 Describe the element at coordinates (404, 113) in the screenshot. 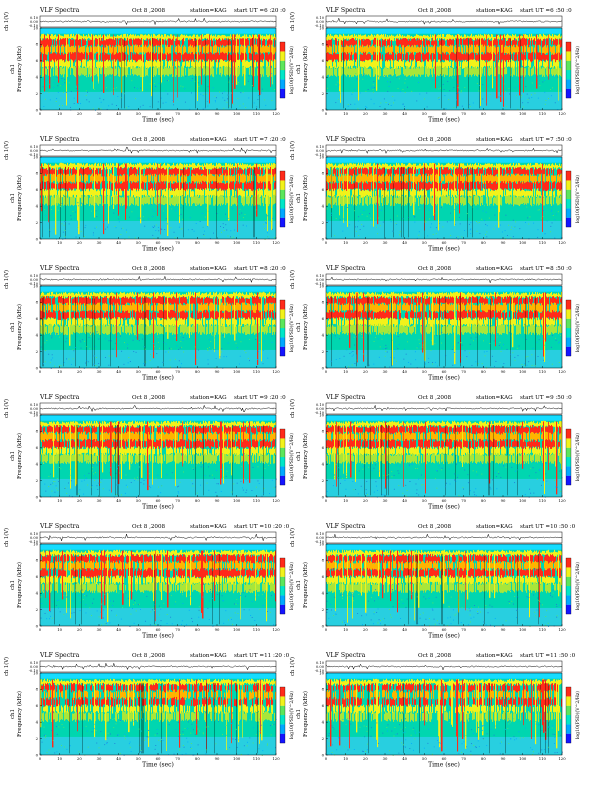

I see `time-tick-label: 40` at that location.